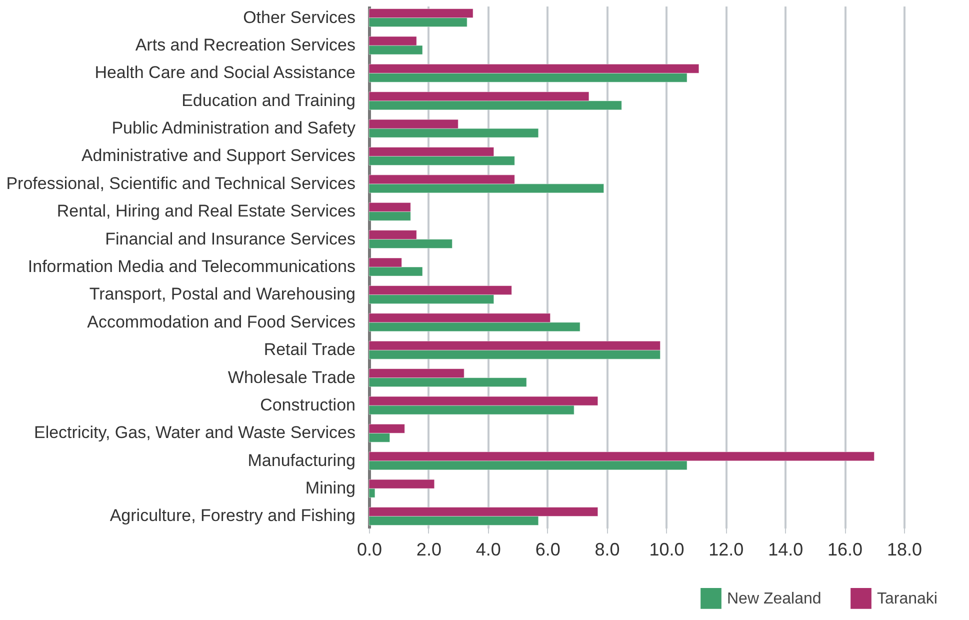 The image size is (969, 620). I want to click on y-tick-label: Construction, so click(308, 404).